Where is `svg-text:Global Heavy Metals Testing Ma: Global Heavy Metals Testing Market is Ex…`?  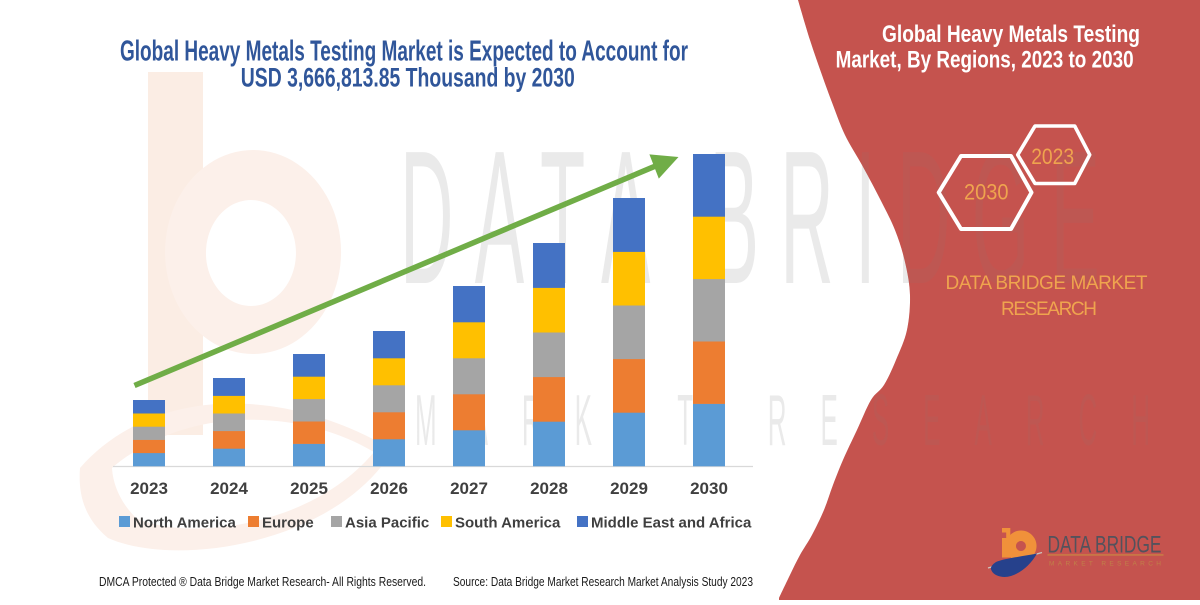
svg-text:Global Heavy Metals Testing Ma: Global Heavy Metals Testing Market is Ex… is located at coordinates (404, 52).